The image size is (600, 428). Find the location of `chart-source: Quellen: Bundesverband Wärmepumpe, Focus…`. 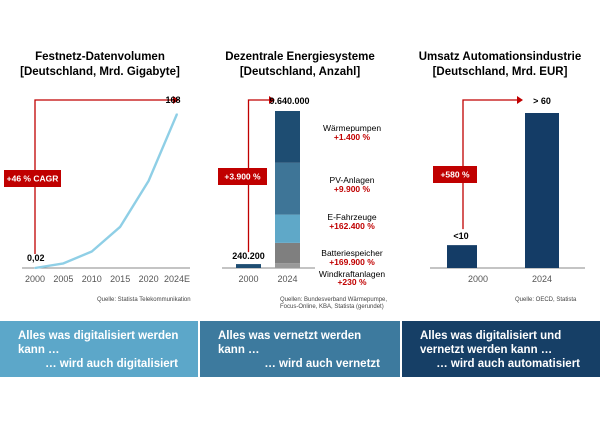

chart-source: Quellen: Bundesverband Wärmepumpe, Focus… is located at coordinates (333, 304).